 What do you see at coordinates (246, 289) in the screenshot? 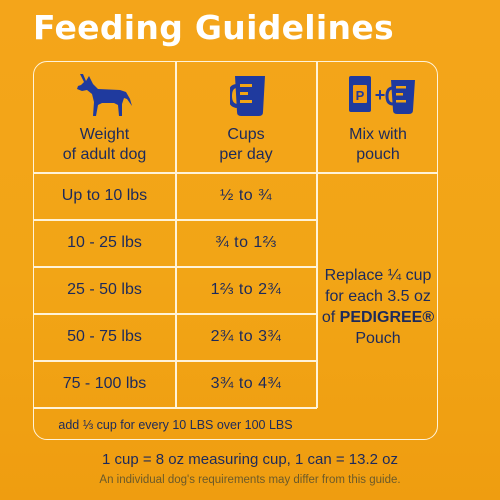
I see `table-row-cups: 1⅔ to 2¾` at bounding box center [246, 289].